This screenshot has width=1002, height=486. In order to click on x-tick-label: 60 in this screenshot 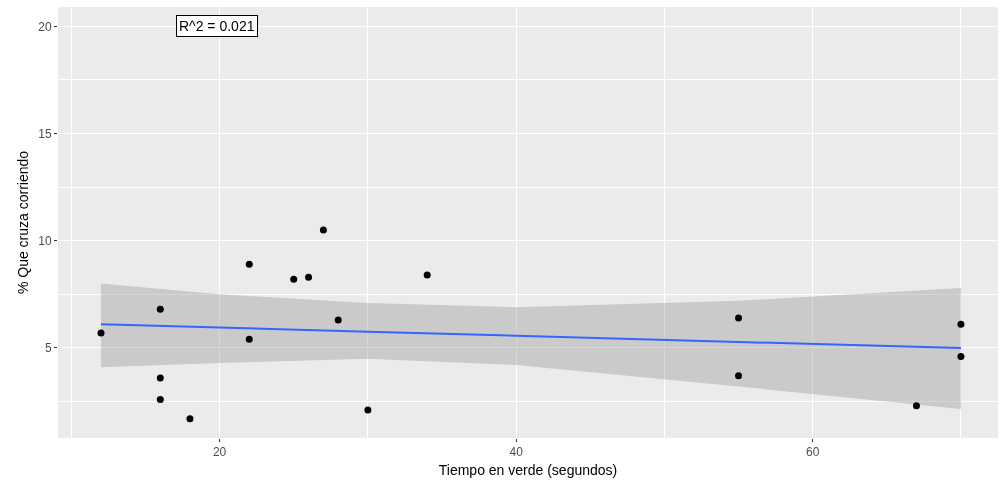, I will do `click(812, 452)`.